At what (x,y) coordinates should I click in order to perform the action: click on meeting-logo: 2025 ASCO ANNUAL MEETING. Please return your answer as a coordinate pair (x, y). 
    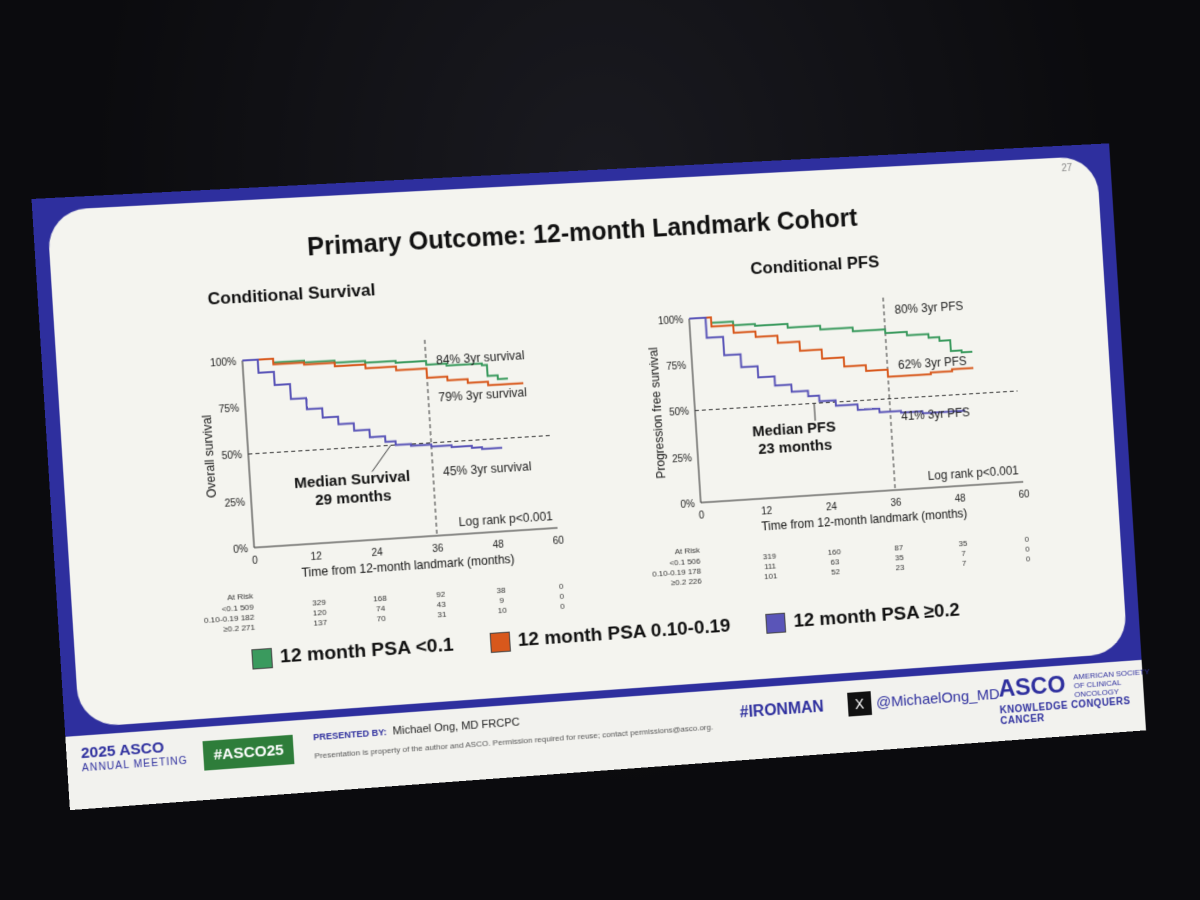
    Looking at the image, I should click on (134, 757).